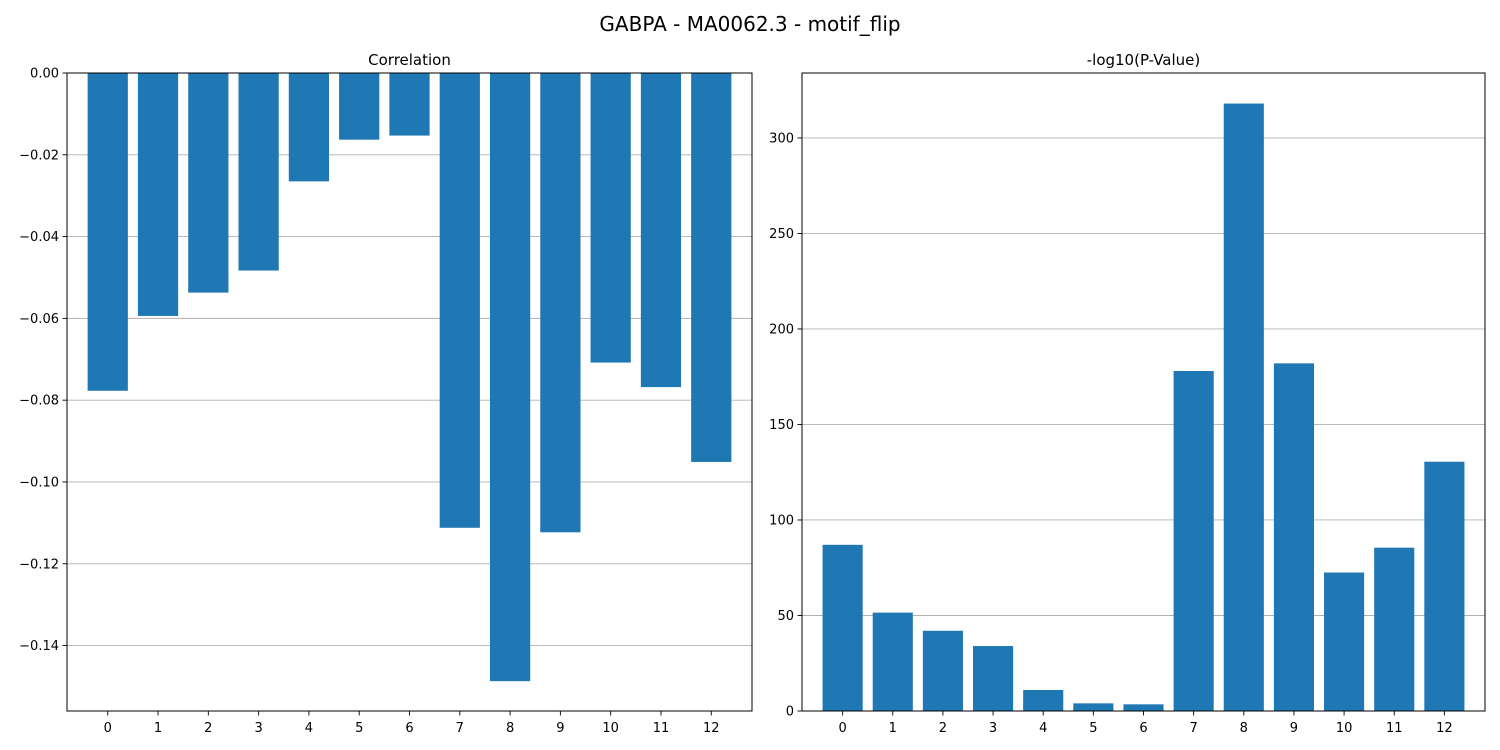 The height and width of the screenshot is (750, 1500). I want to click on correlation-ytick-label: 0.00, so click(44, 74).